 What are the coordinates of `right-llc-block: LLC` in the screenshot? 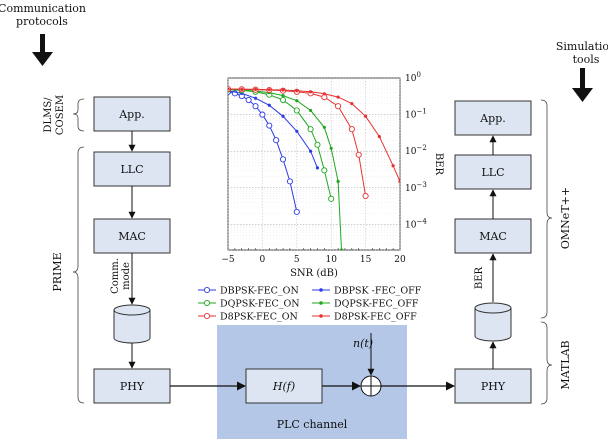 It's located at (493, 172).